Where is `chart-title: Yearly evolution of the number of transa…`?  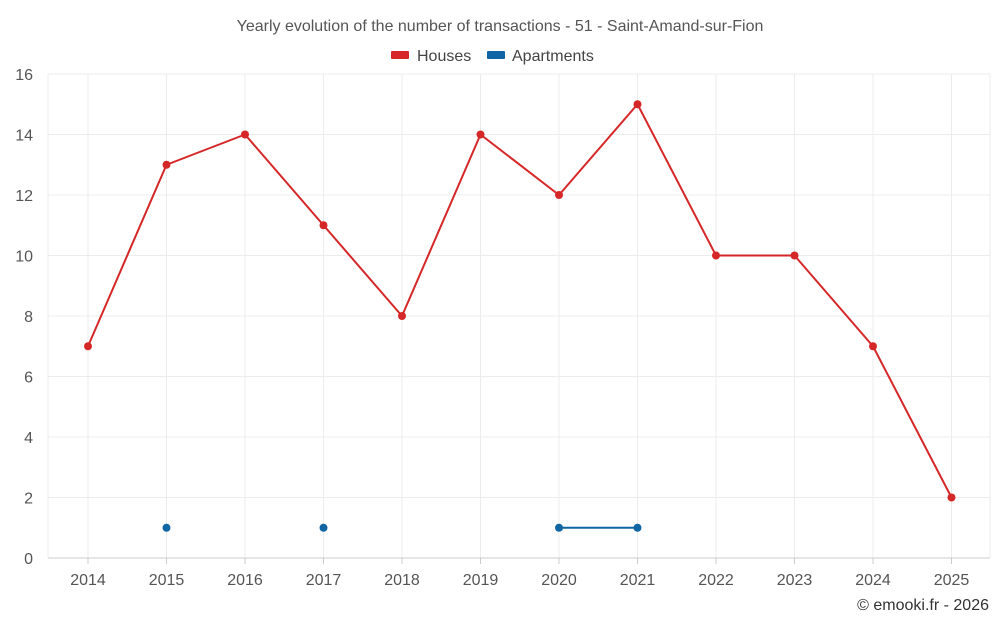
chart-title: Yearly evolution of the number of transa… is located at coordinates (500, 26).